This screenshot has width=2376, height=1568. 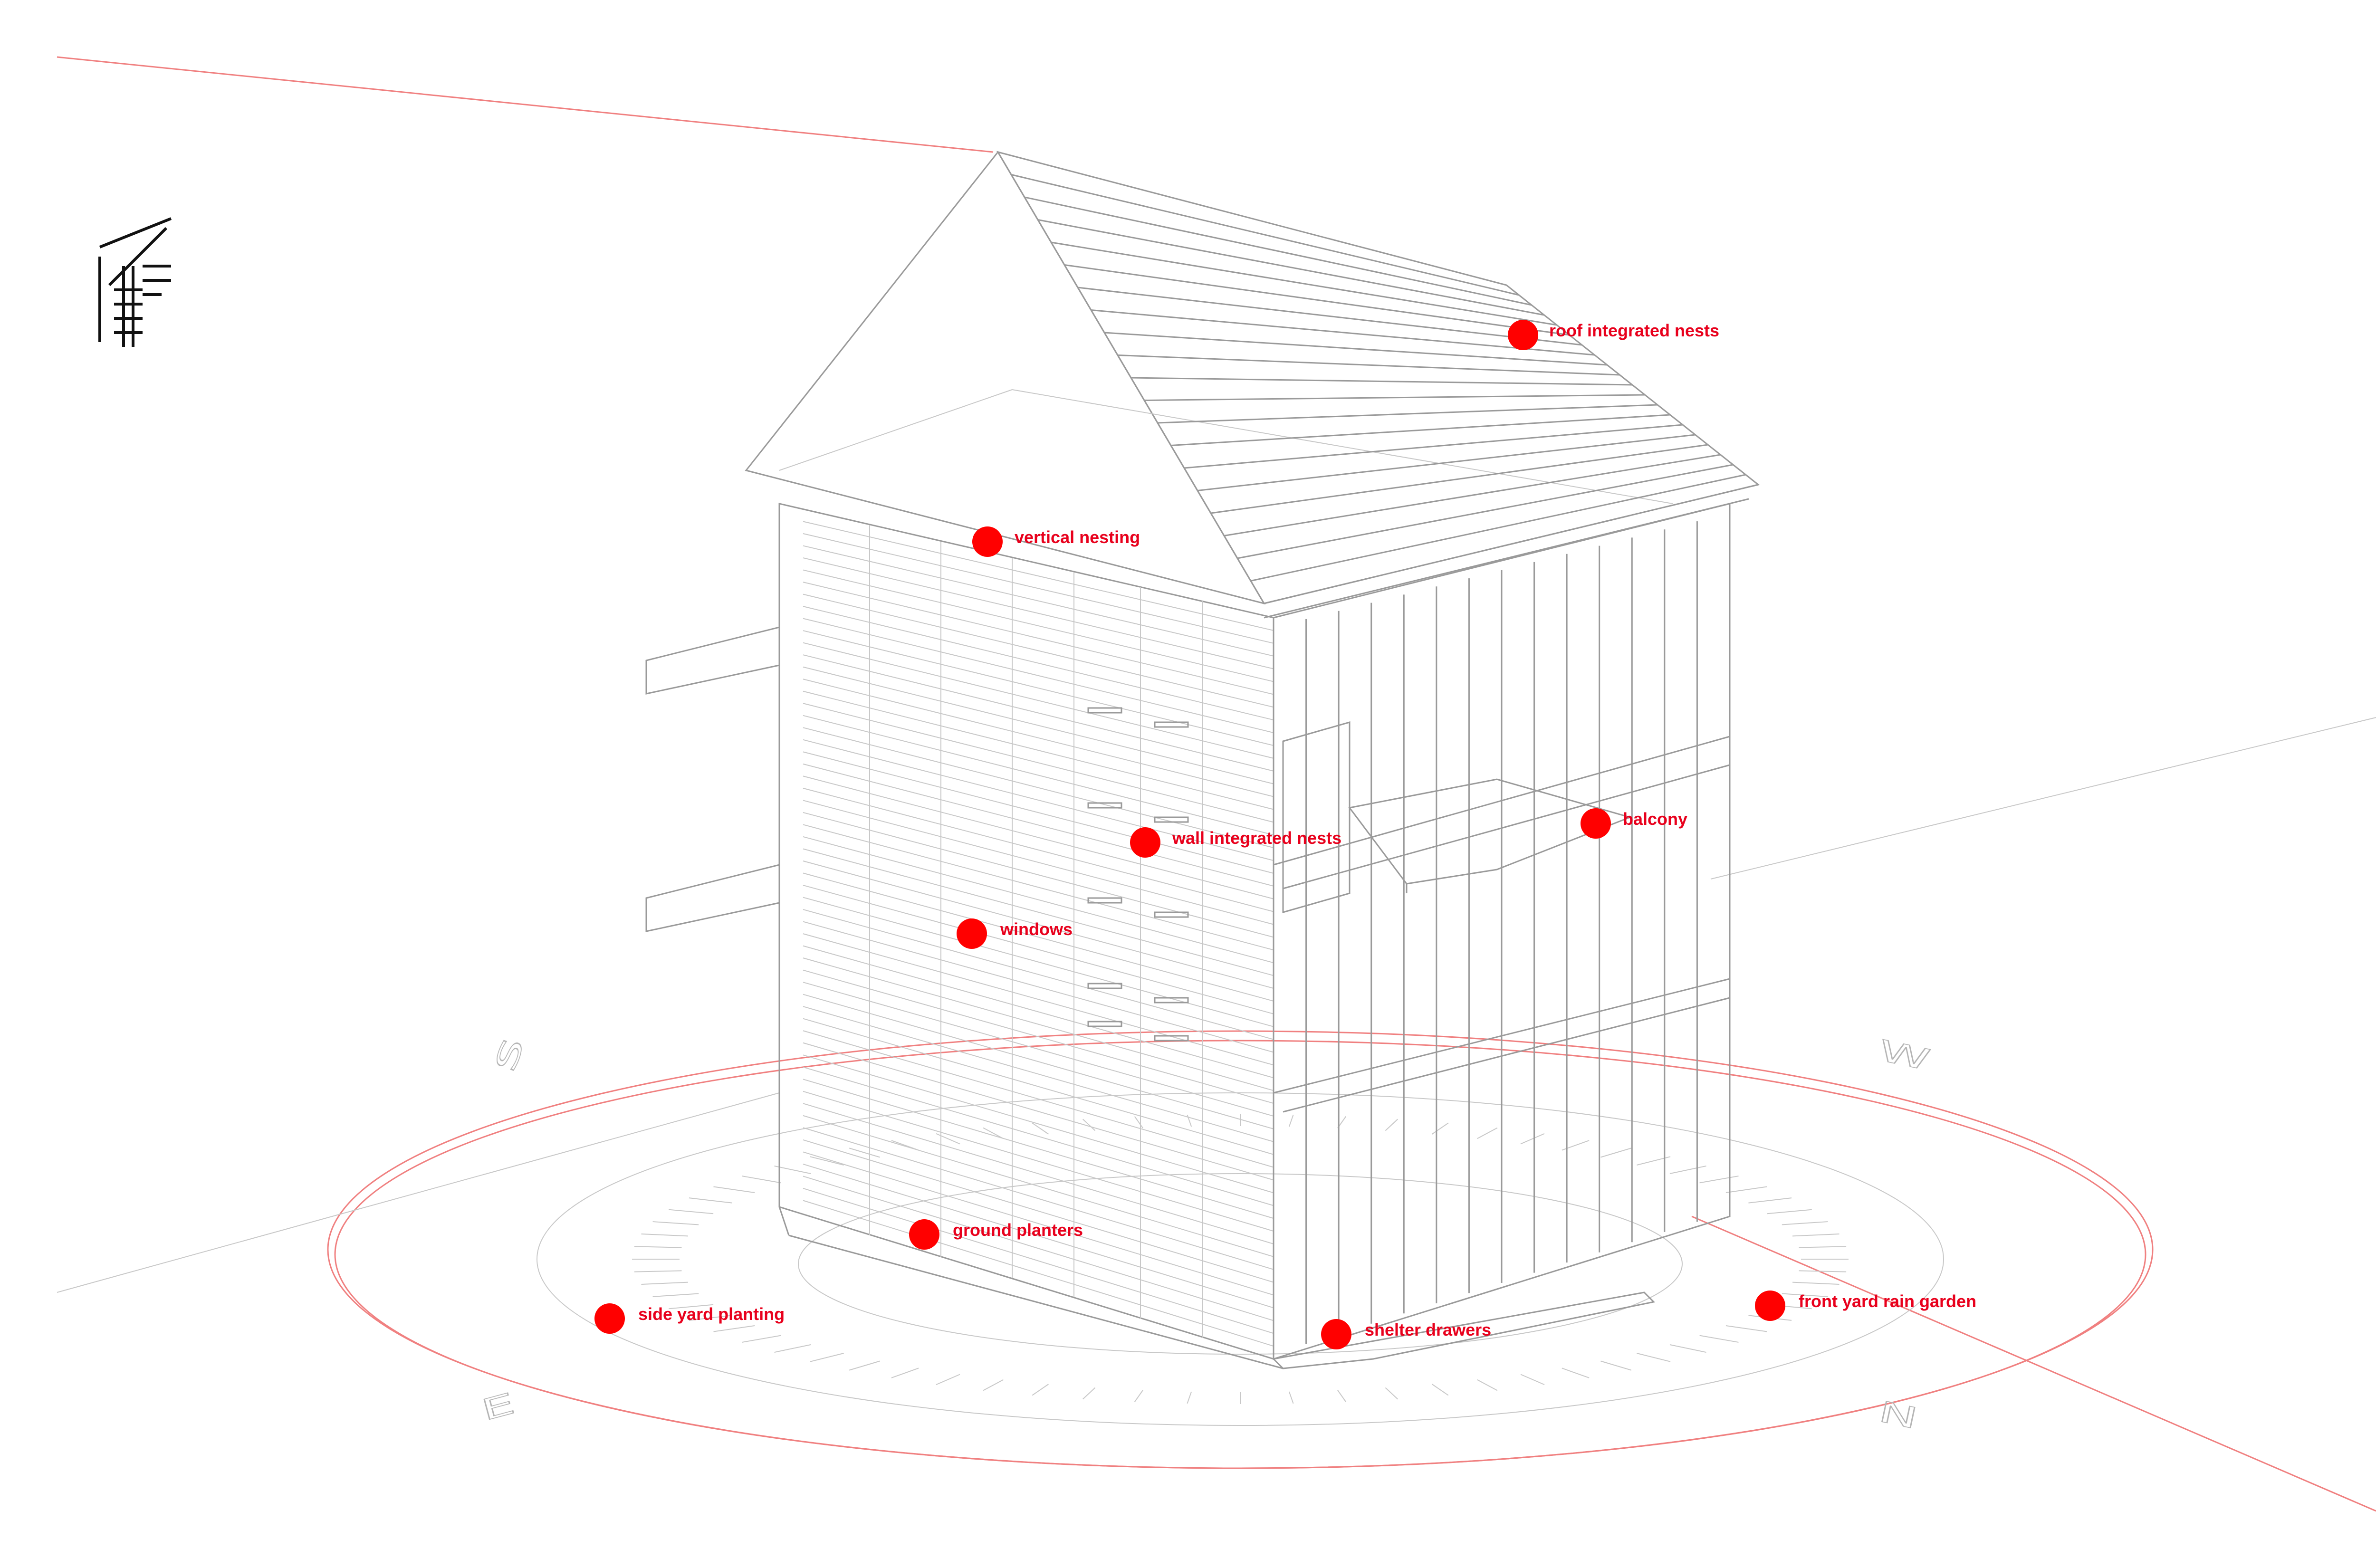 I want to click on callout-ground-planters: ground planters, so click(x=996, y=1234).